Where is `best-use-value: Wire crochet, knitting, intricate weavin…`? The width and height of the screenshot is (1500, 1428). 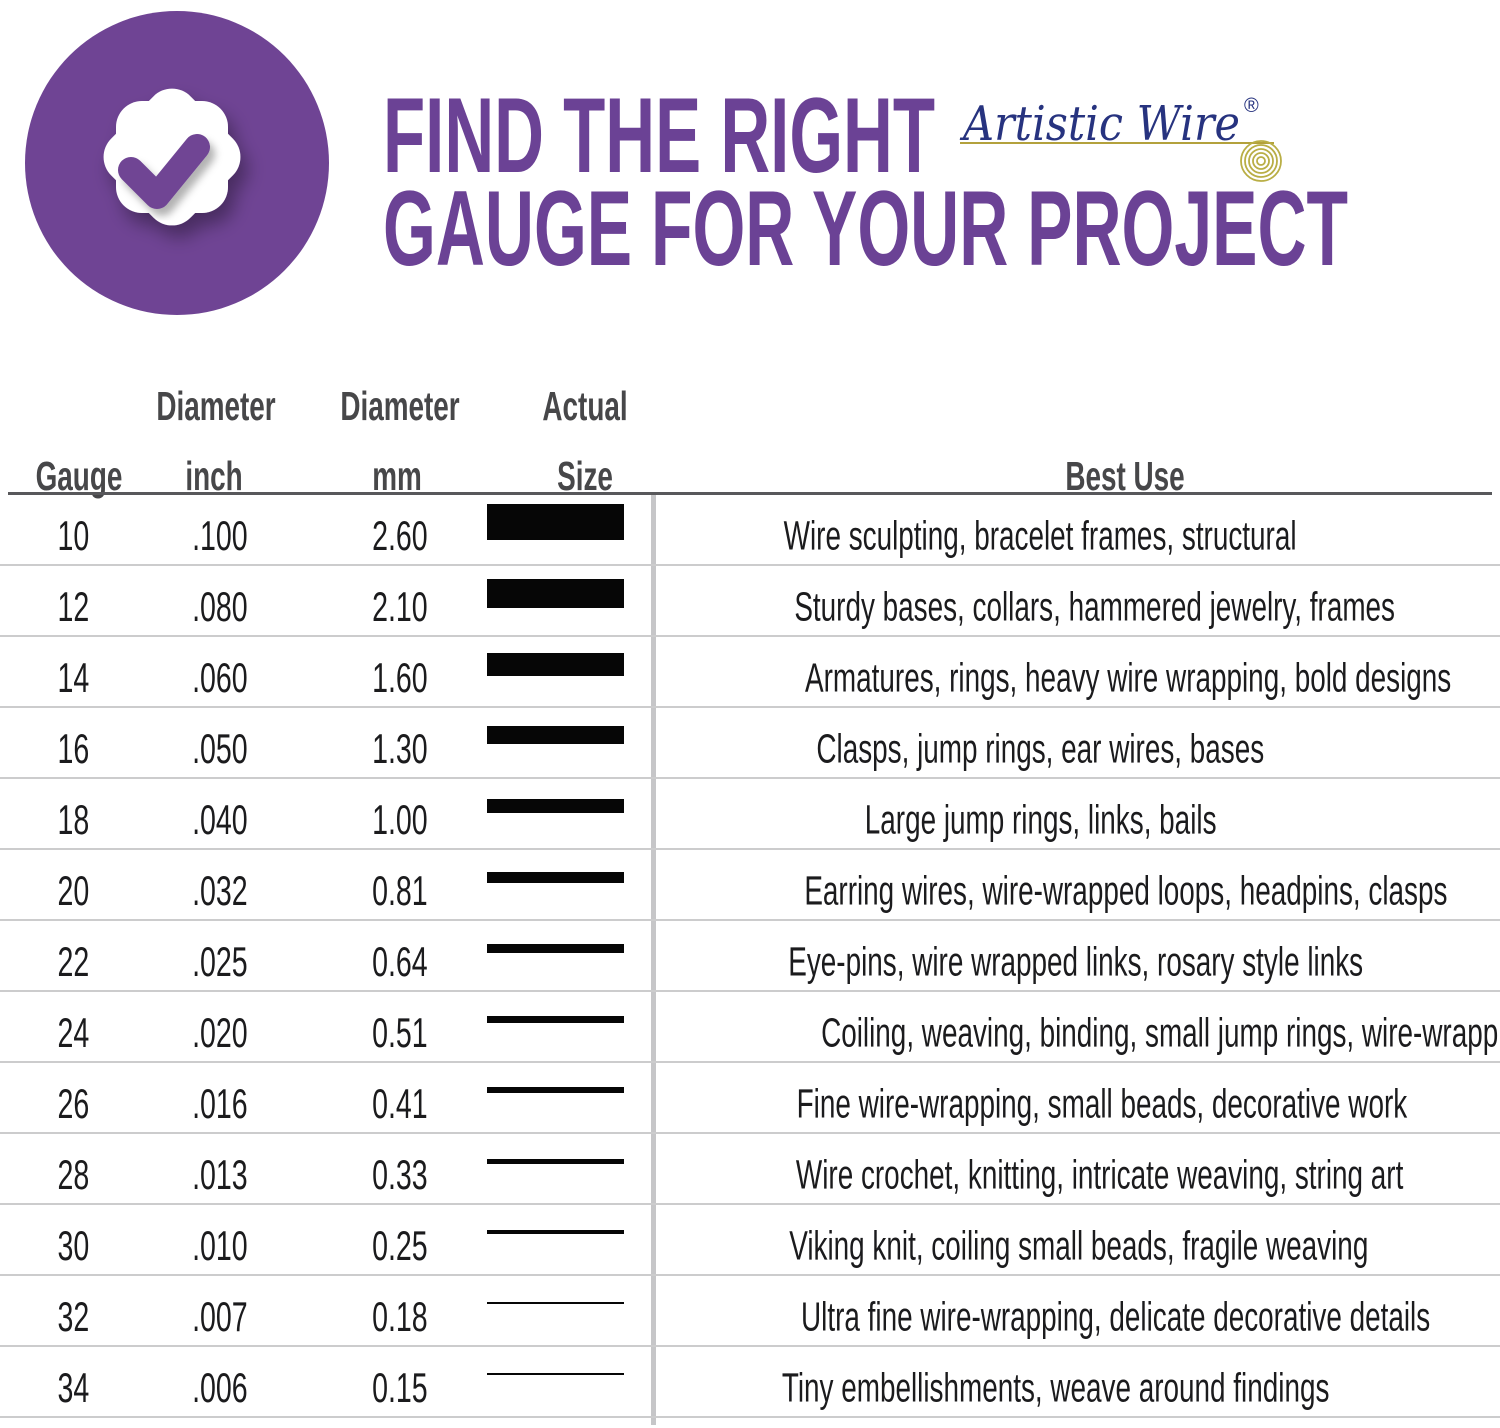 best-use-value: Wire crochet, knitting, intricate weavin… is located at coordinates (1099, 1174).